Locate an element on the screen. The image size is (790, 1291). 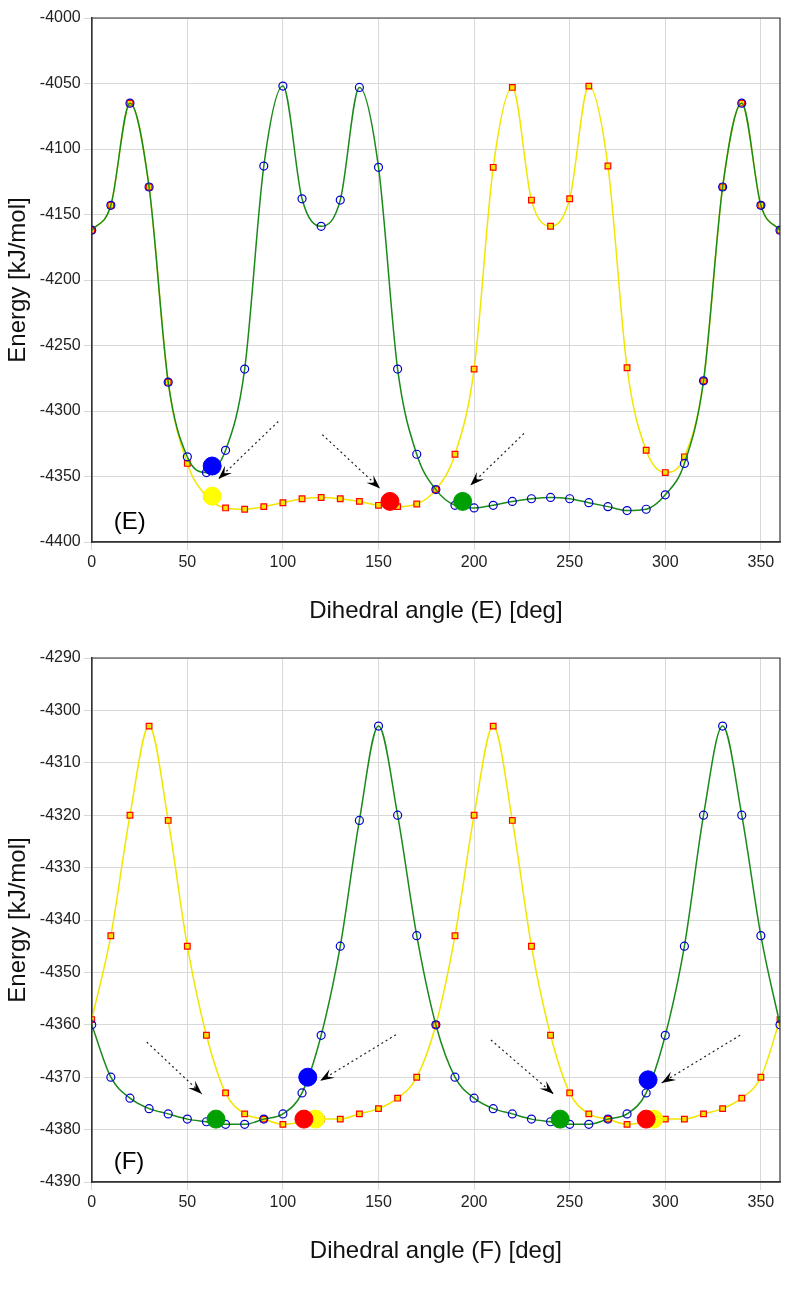
y-tick-label: -4370 is located at coordinates (60, 1076).